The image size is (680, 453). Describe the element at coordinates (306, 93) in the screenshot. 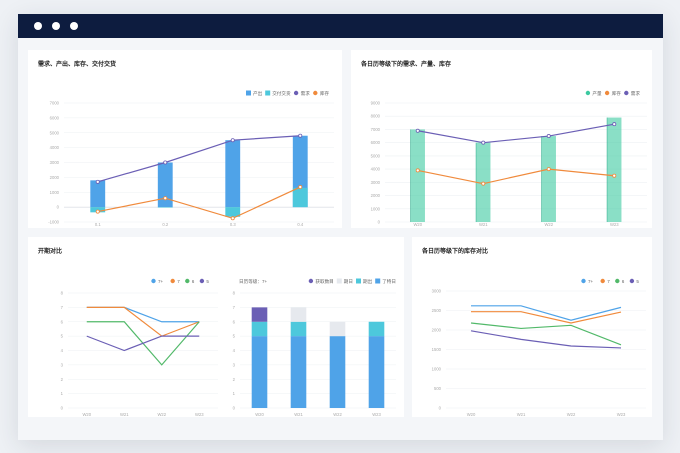

I see `legend-label: 需求` at that location.